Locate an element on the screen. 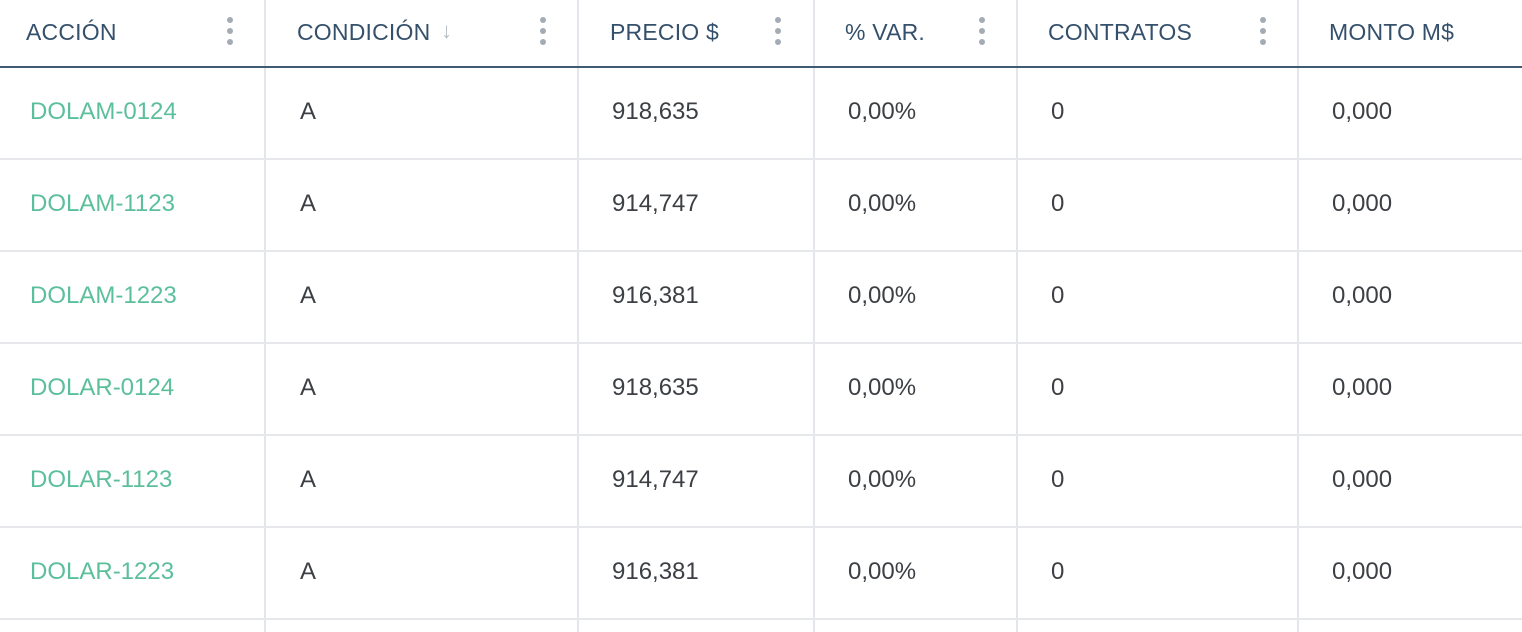  column-header-label: % VAR. is located at coordinates (885, 32).